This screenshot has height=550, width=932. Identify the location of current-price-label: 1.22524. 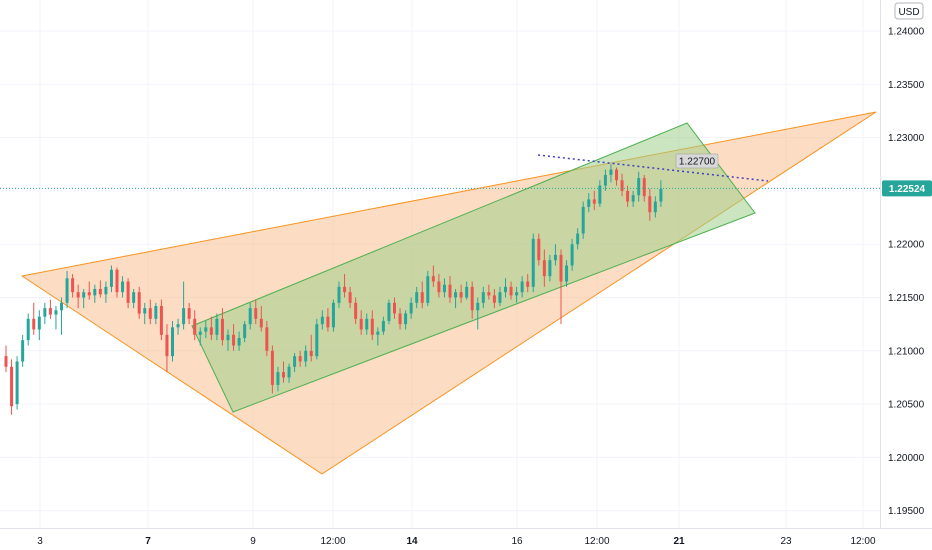
(907, 189).